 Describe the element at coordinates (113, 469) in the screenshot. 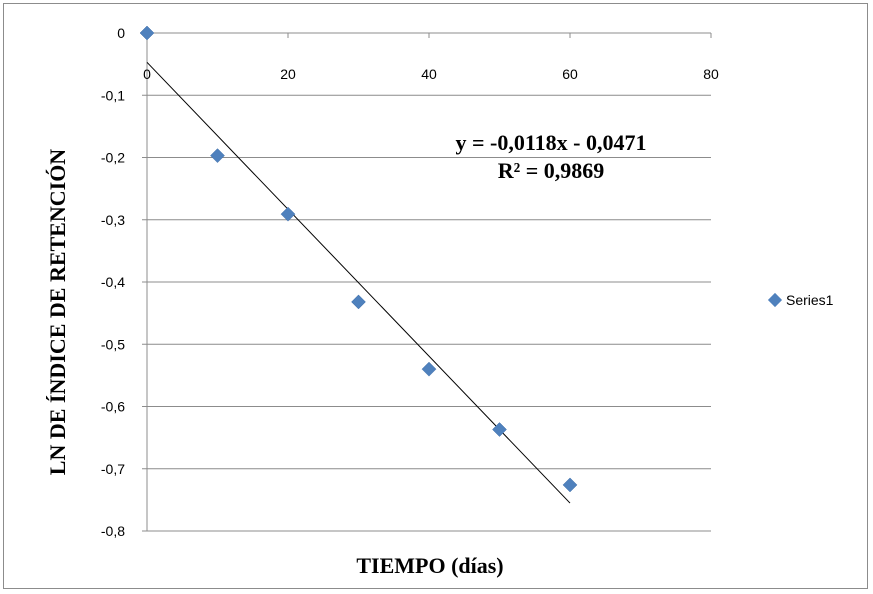

I see `y-tick-label-7: -0,7` at that location.